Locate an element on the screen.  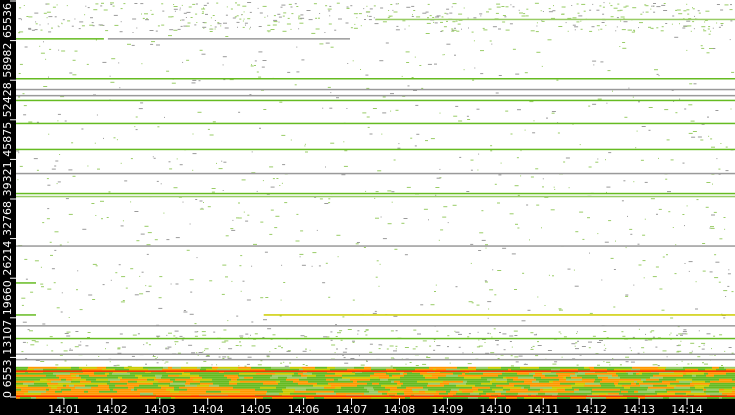
y-tick-label: 65536 is located at coordinates (7, 20).